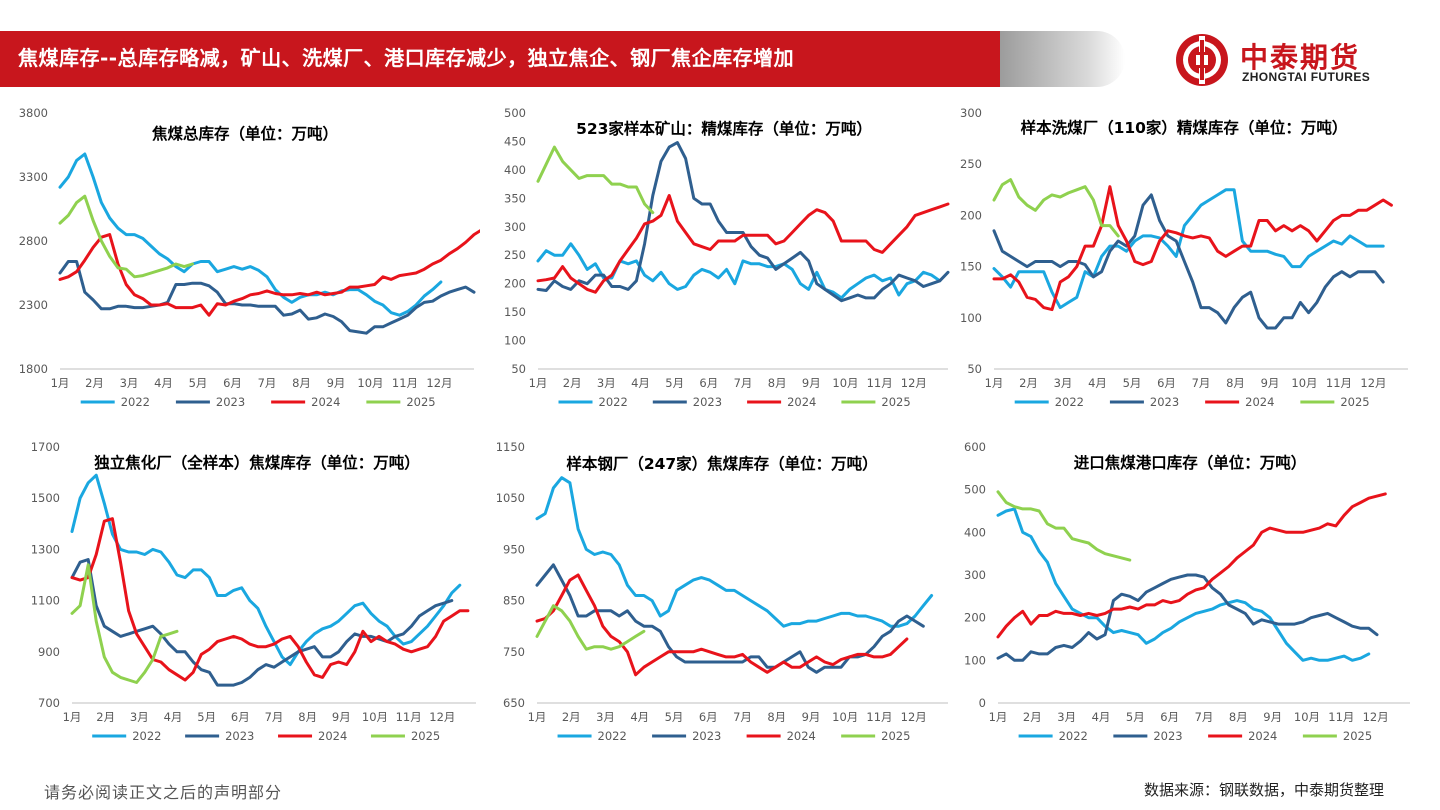  I want to click on y-tick-label: 1800, so click(33, 369).